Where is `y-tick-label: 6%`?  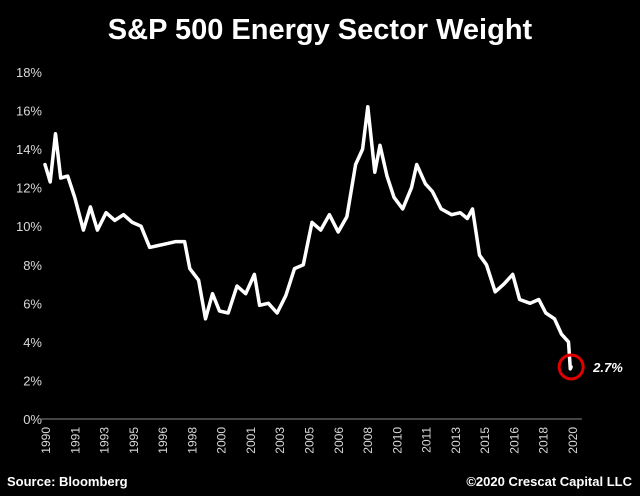
y-tick-label: 6% is located at coordinates (32, 303).